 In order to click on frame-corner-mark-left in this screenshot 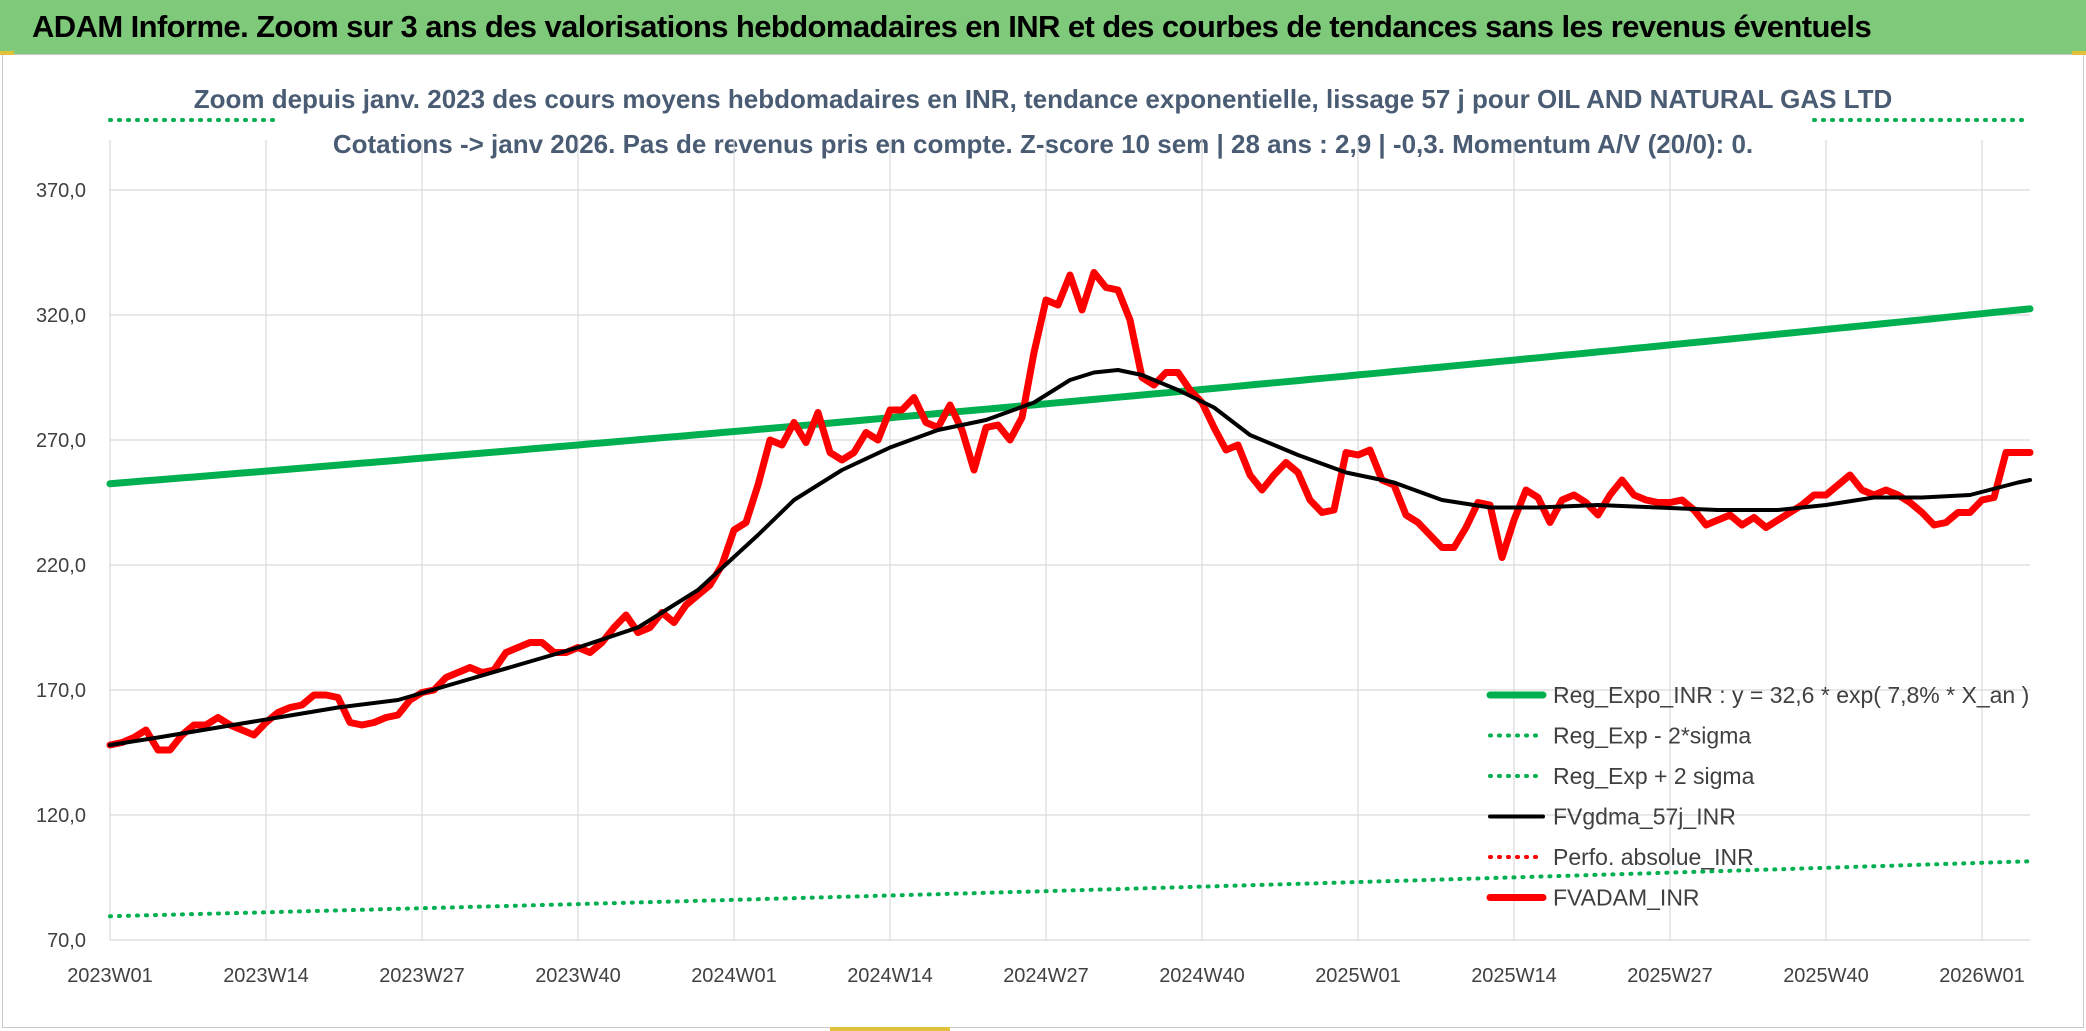, I will do `click(7, 53)`.